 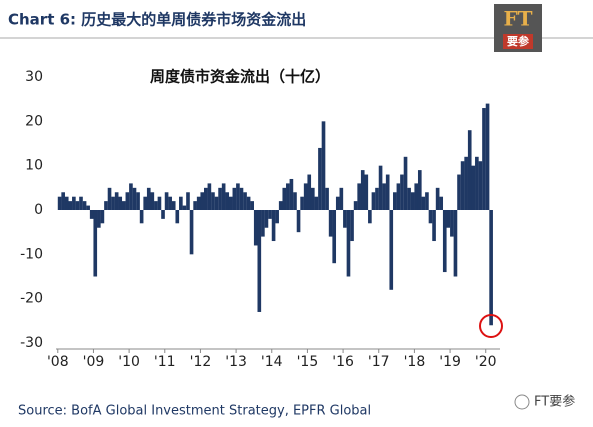 I want to click on logo-badge, so click(x=518, y=41).